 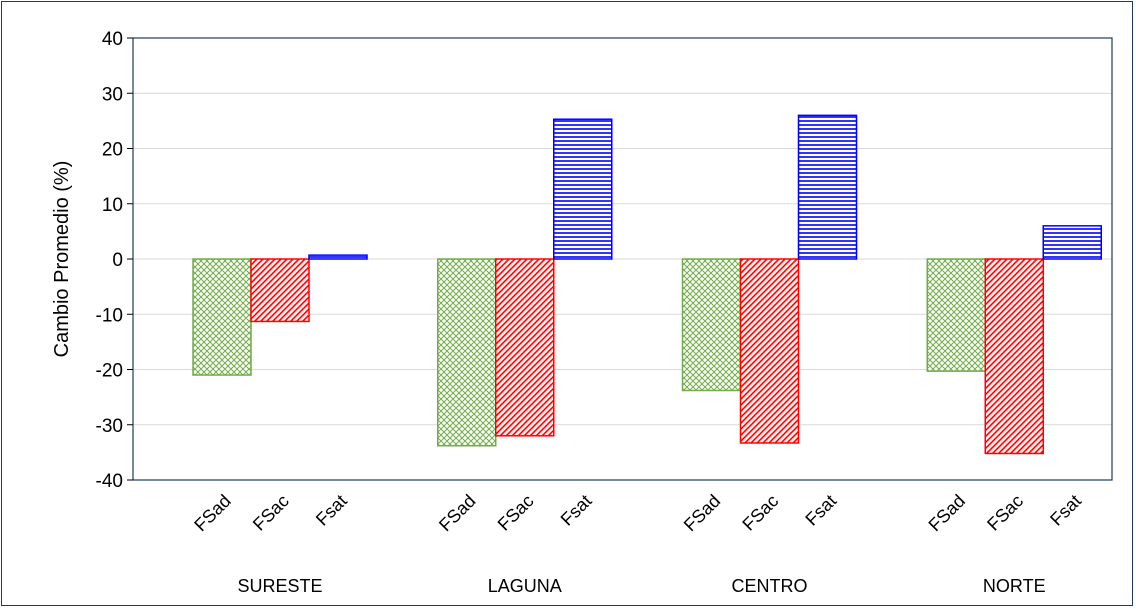 What do you see at coordinates (338, 257) in the screenshot?
I see `bar-sureste-fsat` at bounding box center [338, 257].